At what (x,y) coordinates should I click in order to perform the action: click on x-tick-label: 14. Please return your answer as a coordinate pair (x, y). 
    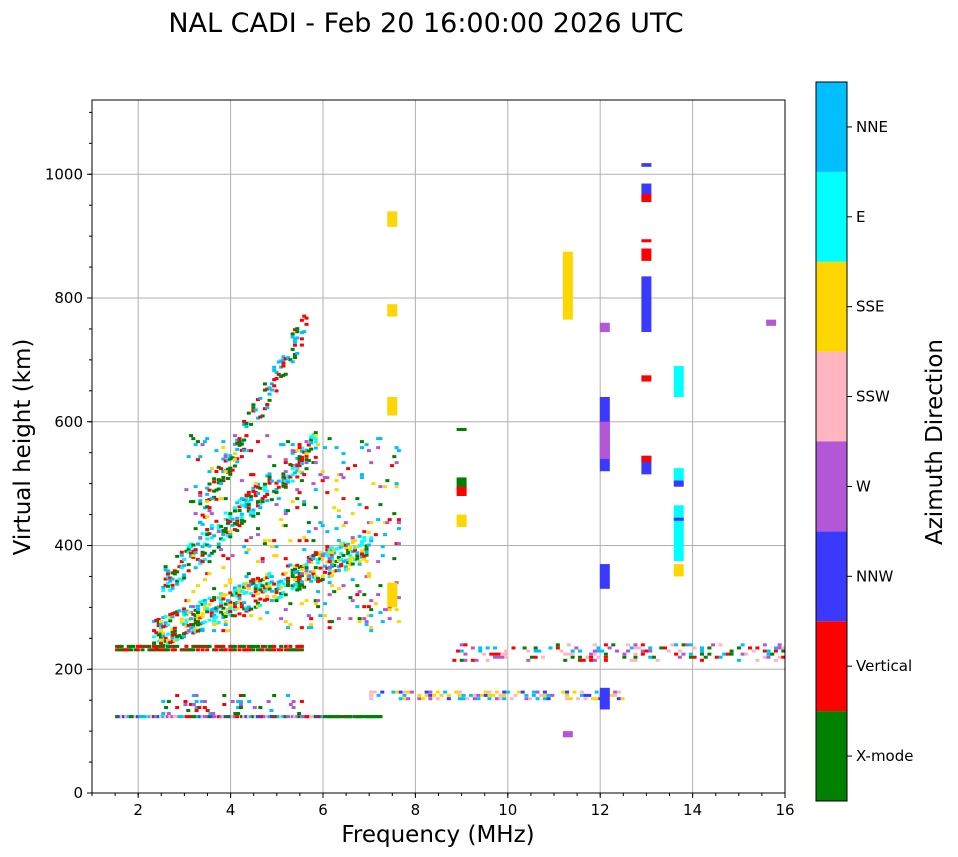
    Looking at the image, I should click on (692, 810).